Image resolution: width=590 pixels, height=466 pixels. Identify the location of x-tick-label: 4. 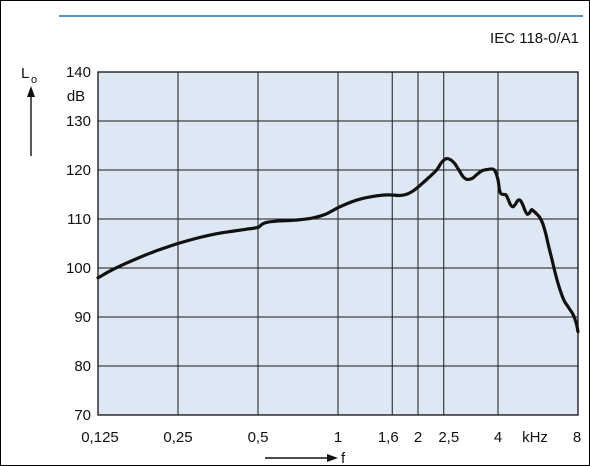
(498, 437).